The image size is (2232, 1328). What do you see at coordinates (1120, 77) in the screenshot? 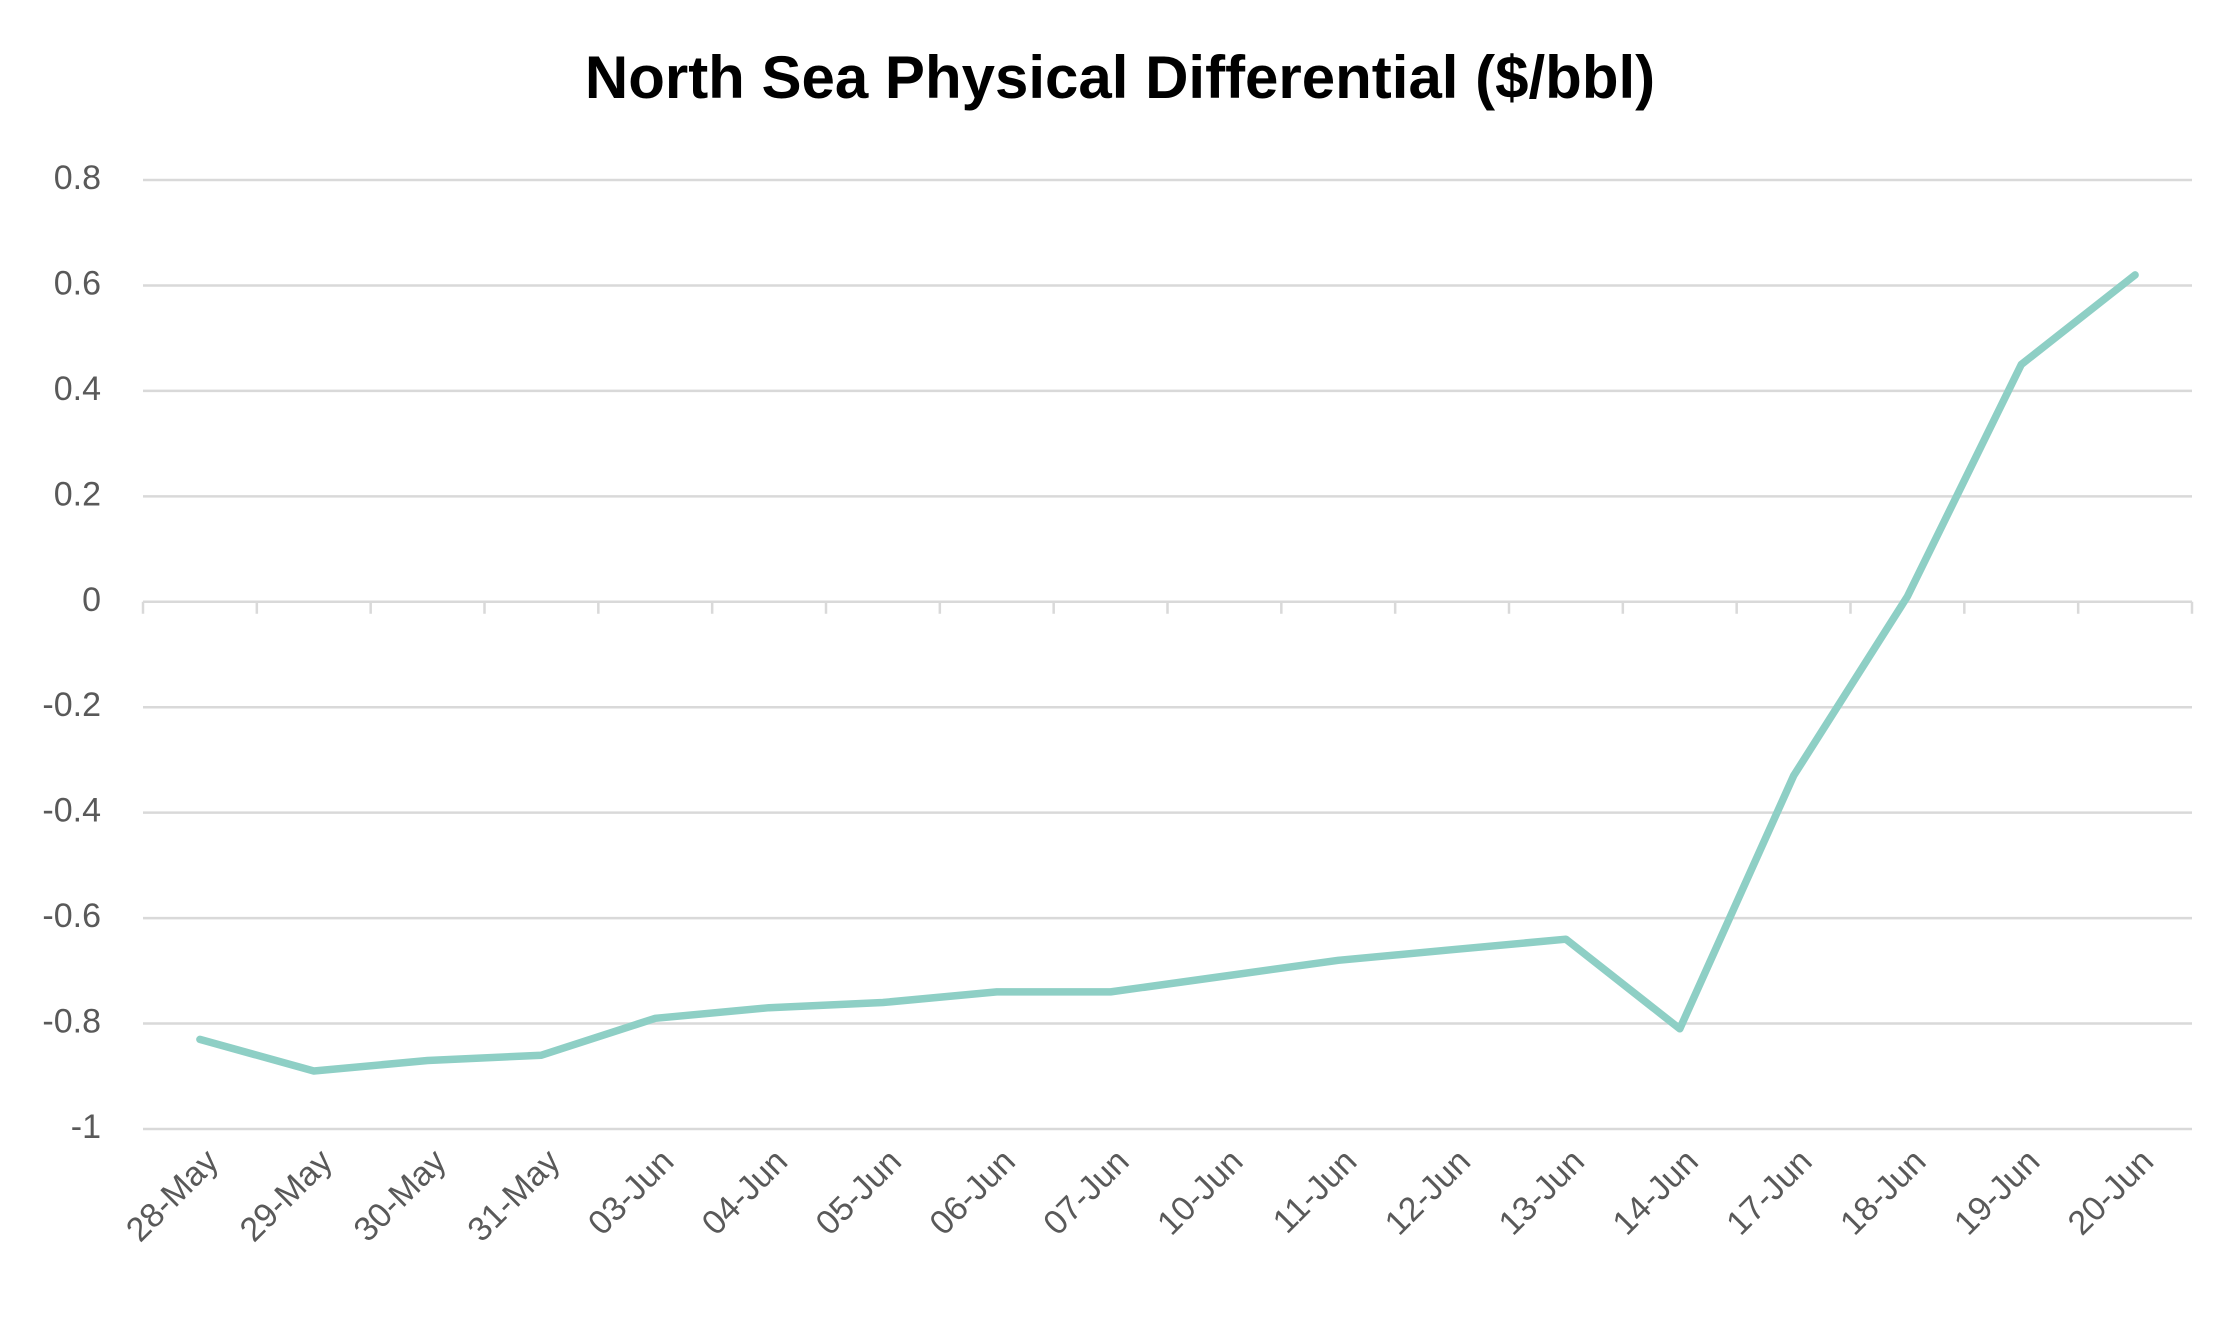
I see `chart-title: North Sea Physical Differential ($/bbl)` at bounding box center [1120, 77].